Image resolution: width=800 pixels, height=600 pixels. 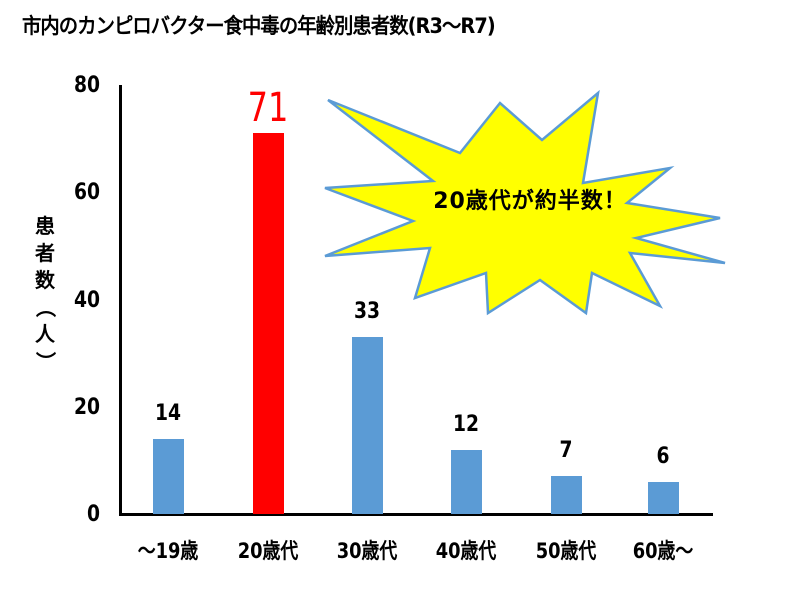 What do you see at coordinates (45, 307) in the screenshot?
I see `y-axis-label-char: （` at bounding box center [45, 307].